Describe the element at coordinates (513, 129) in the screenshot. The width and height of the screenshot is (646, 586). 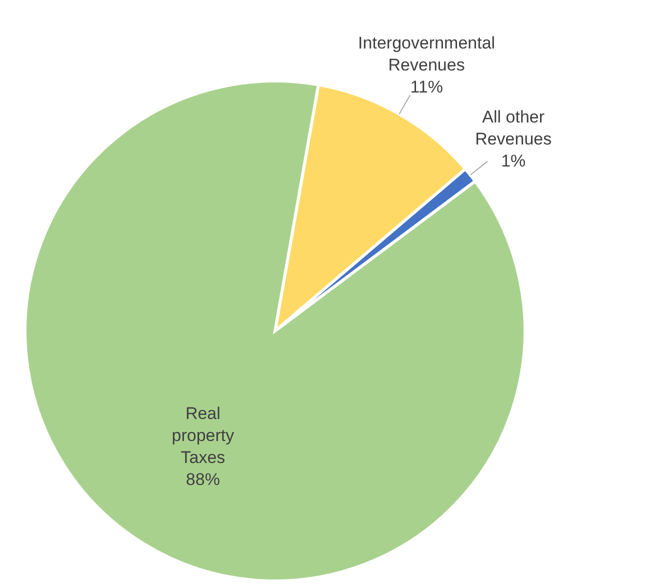
I see `slice-label: All other Revenues` at that location.